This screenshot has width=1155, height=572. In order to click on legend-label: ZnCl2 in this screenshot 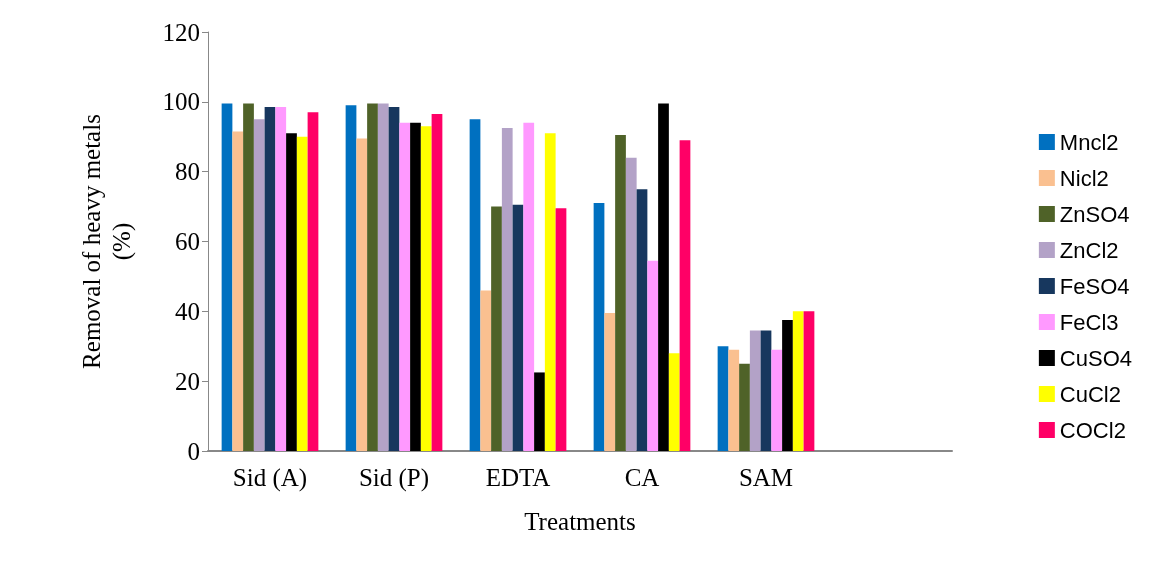, I will do `click(1089, 250)`.